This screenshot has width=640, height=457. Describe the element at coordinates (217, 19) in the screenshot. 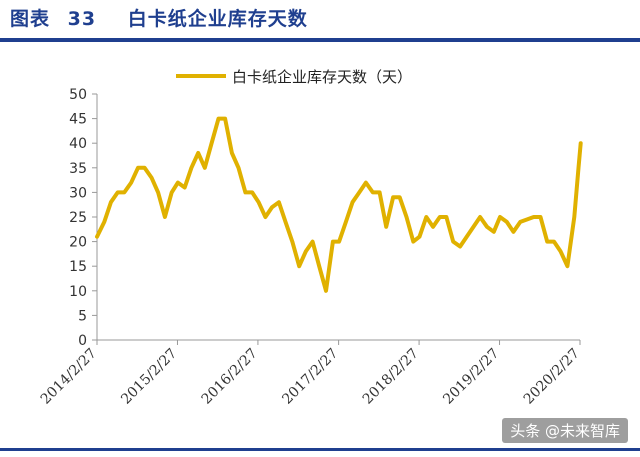

I see `figure-heading: 白卡纸企业库存天数` at that location.